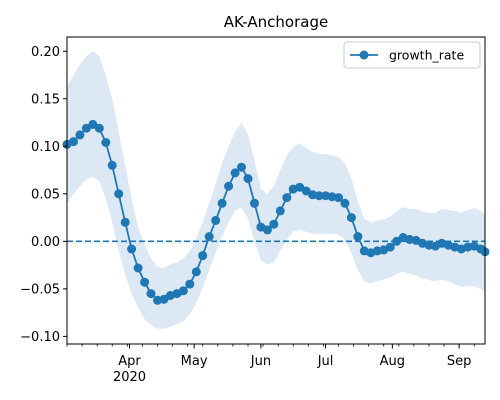  What do you see at coordinates (129, 377) in the screenshot?
I see `x-tick-label: 2020` at bounding box center [129, 377].